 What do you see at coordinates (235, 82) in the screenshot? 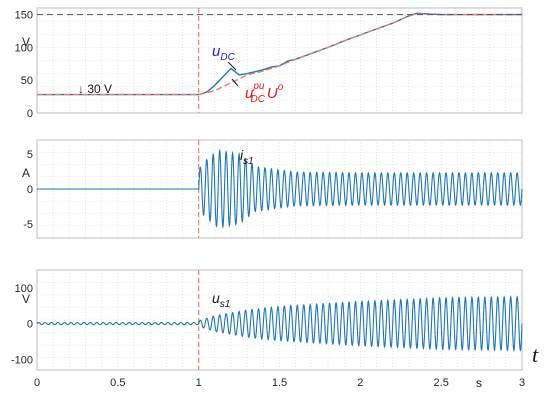
I see `updc-pointer` at bounding box center [235, 82].